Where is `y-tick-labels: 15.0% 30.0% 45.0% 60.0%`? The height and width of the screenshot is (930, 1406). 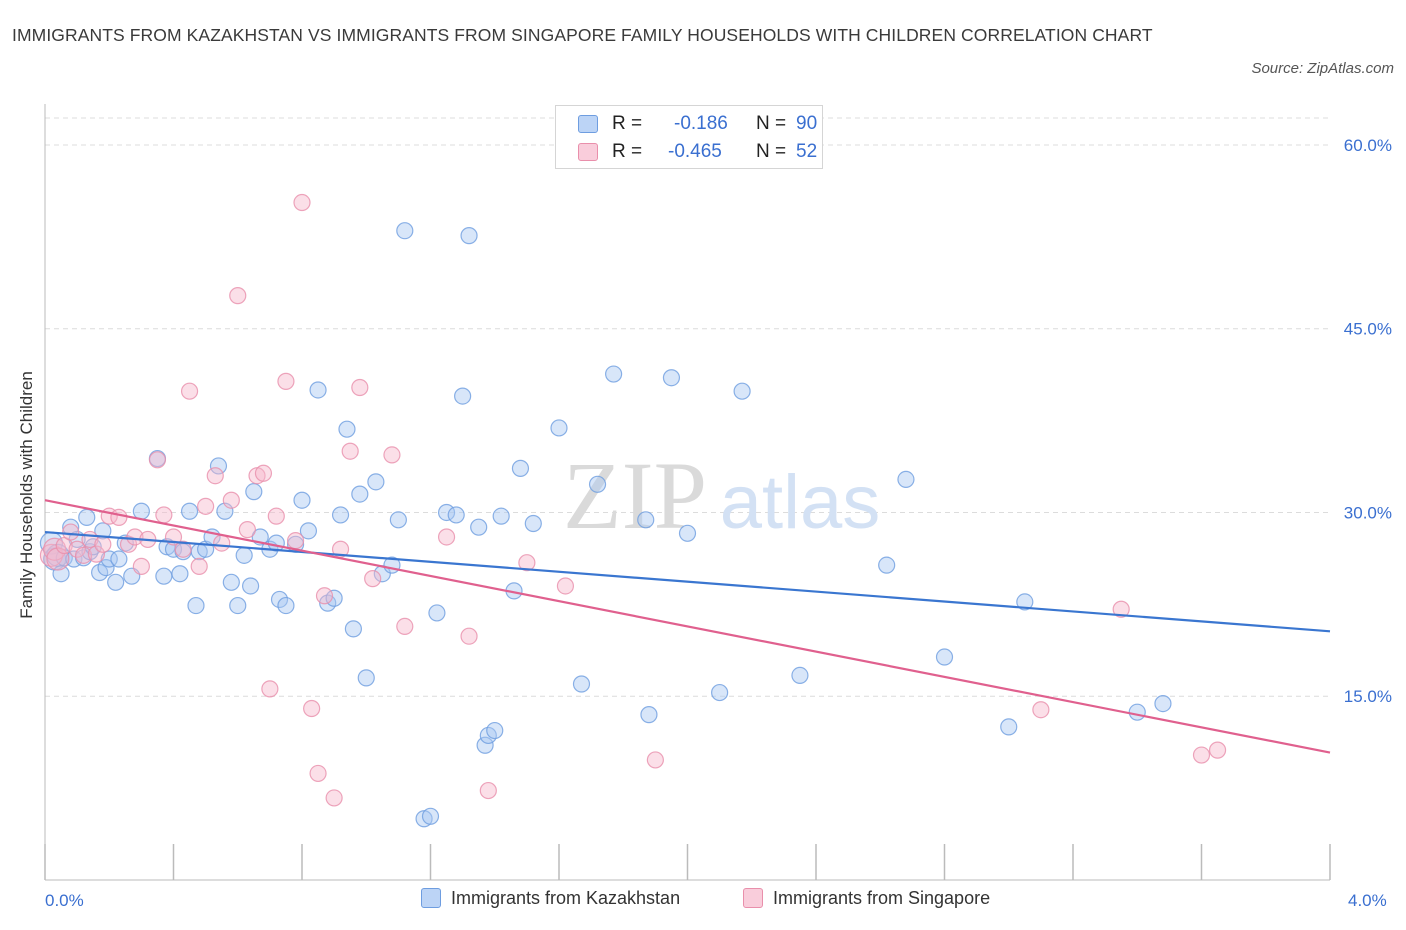 y-tick-labels: 15.0% 30.0% 45.0% 60.0% is located at coordinates (1368, 421).